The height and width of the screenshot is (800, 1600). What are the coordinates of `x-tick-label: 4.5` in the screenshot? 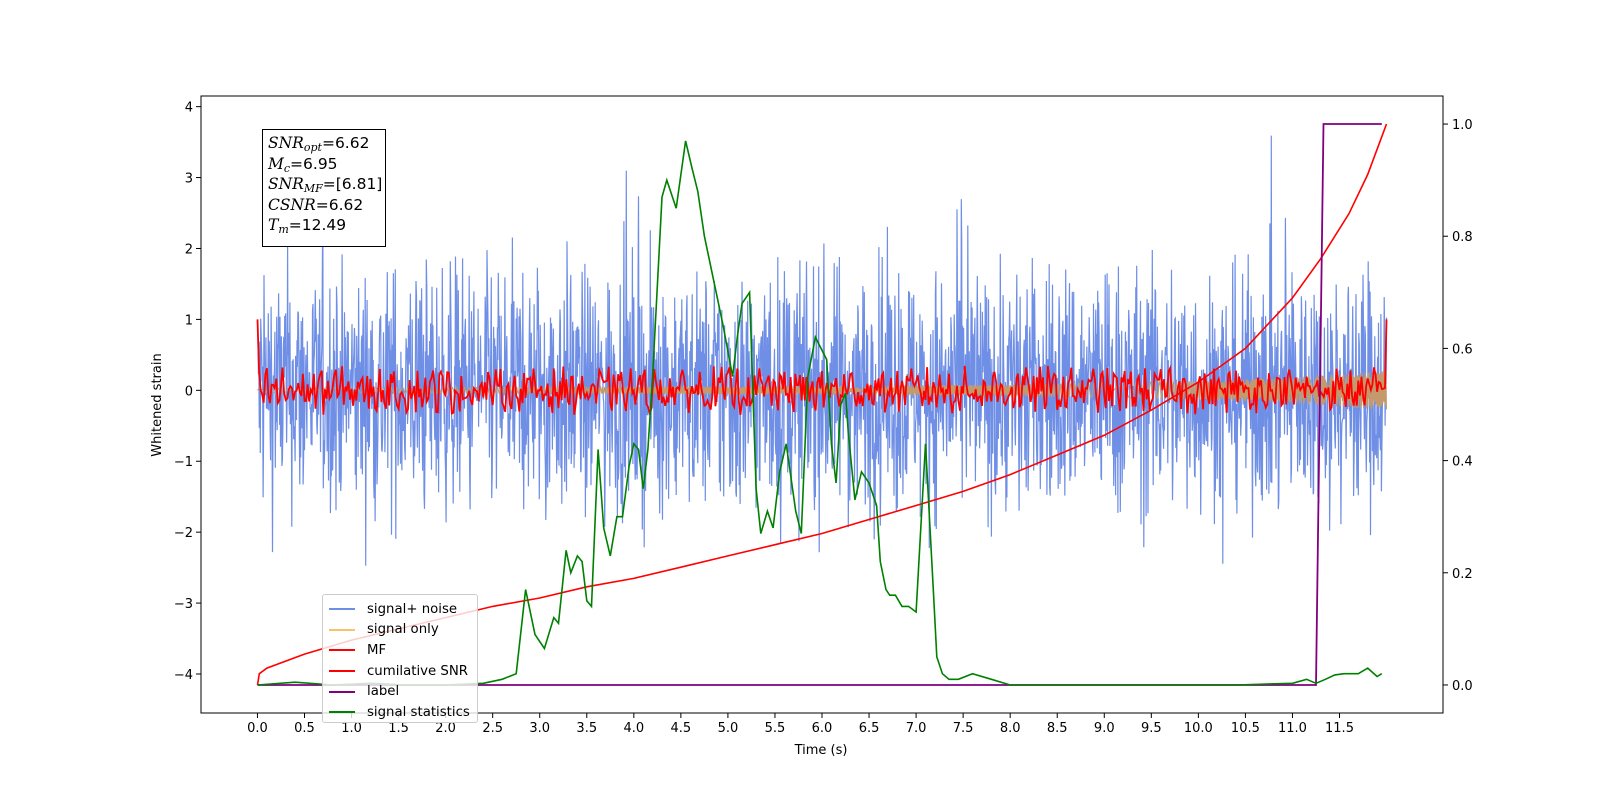 It's located at (681, 728).